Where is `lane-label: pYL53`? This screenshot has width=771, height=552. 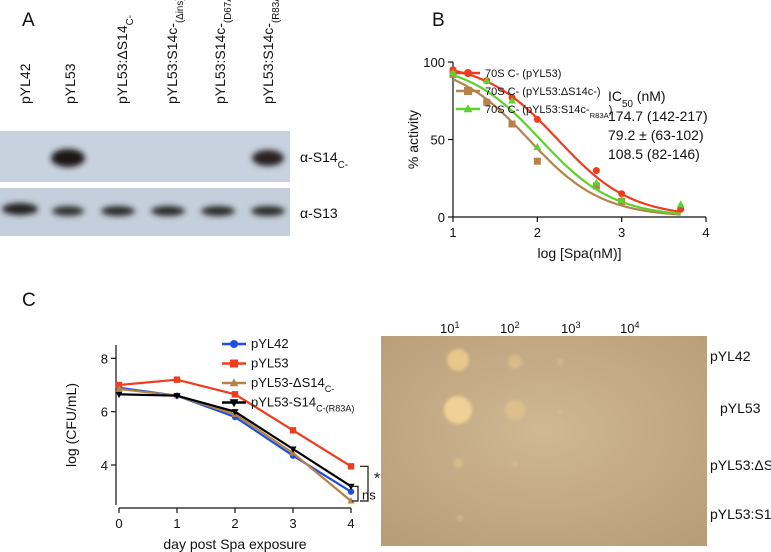 lane-label: pYL53 is located at coordinates (70, 83).